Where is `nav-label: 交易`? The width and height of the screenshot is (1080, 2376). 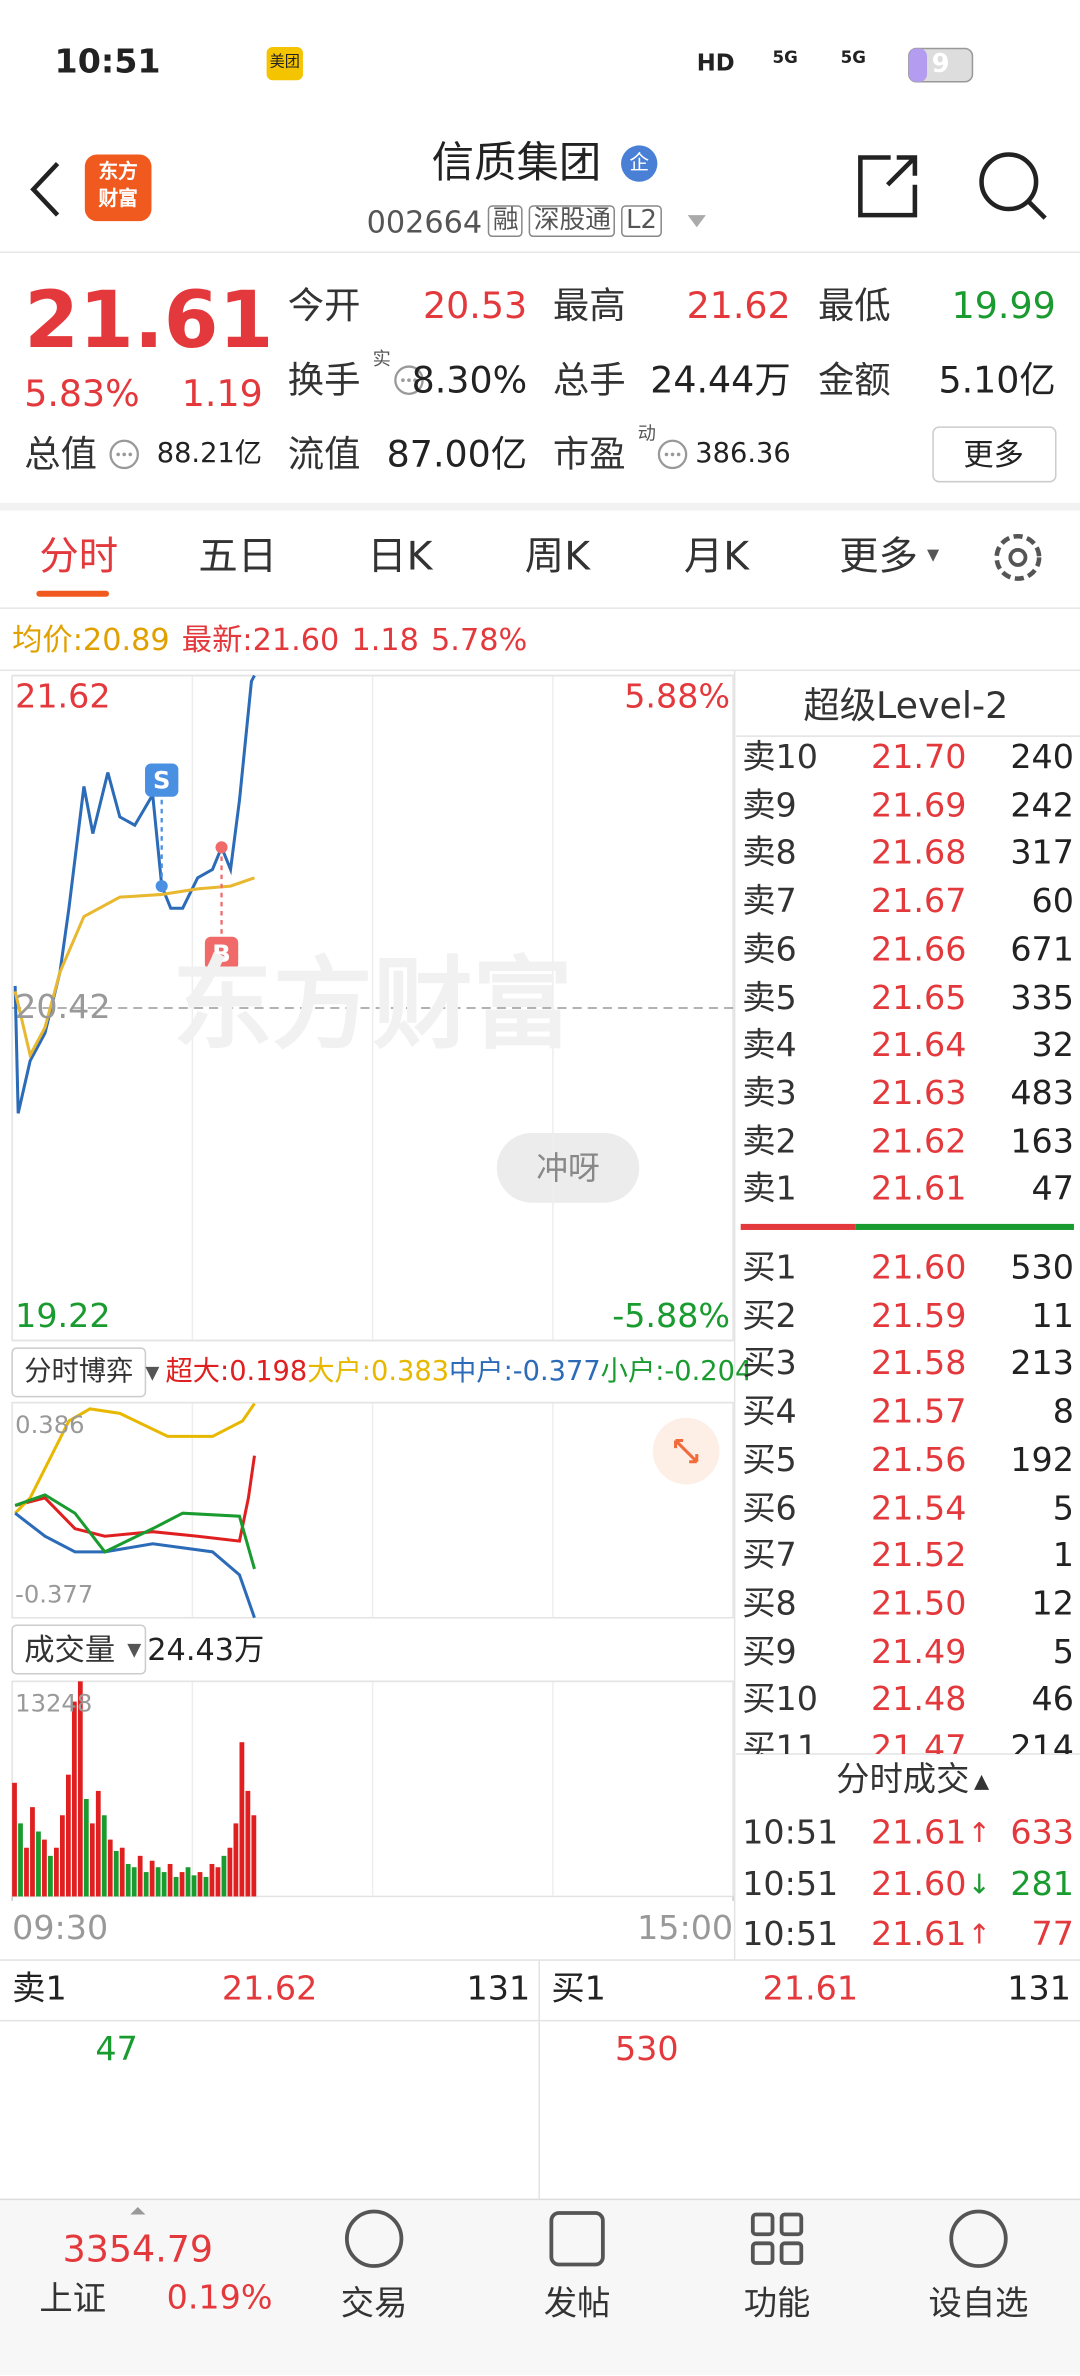 nav-label: 交易 is located at coordinates (374, 2304).